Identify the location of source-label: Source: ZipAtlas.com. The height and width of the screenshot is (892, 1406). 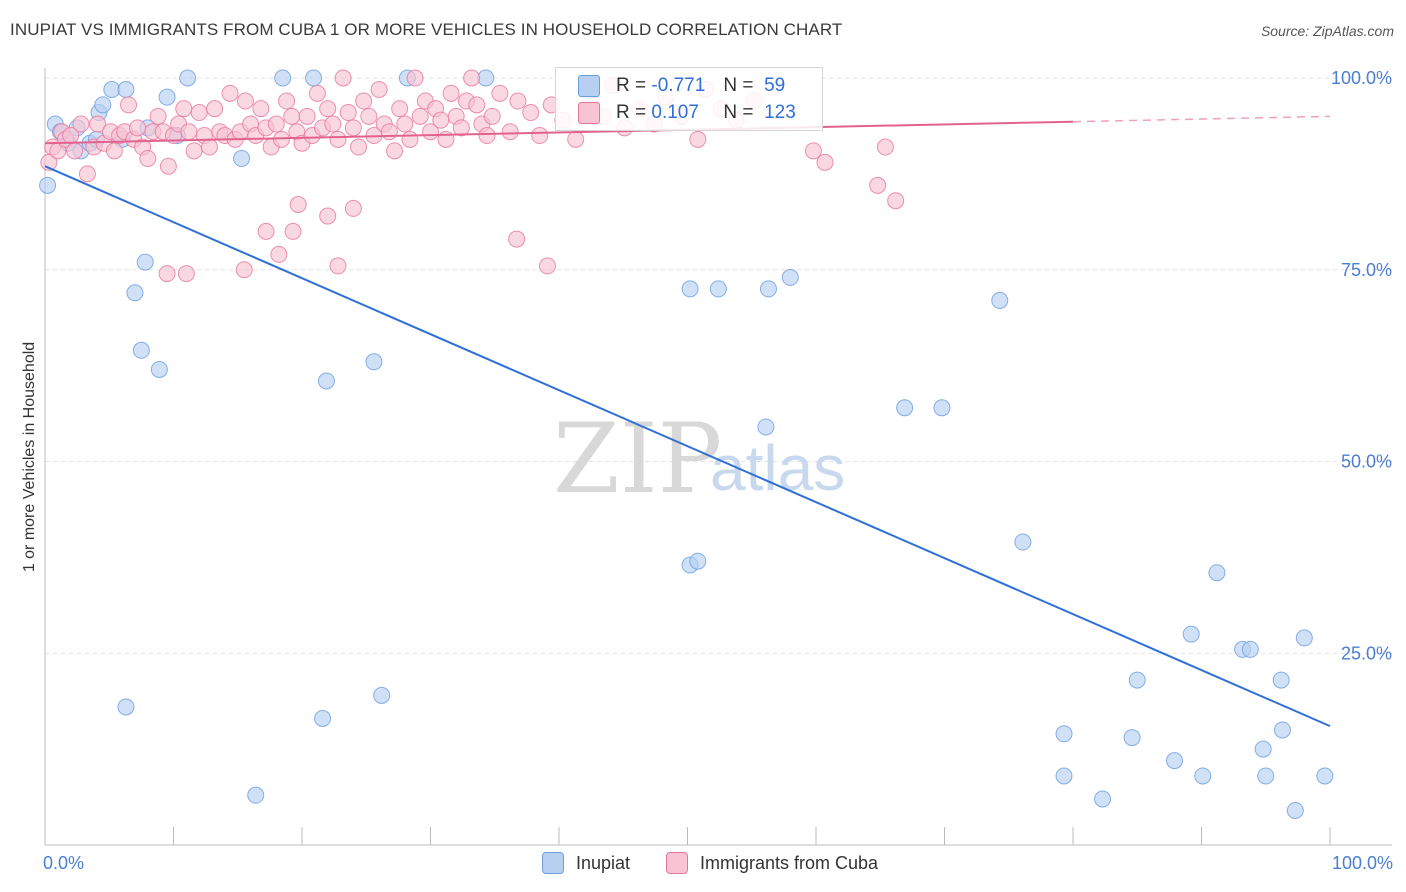
(1327, 31).